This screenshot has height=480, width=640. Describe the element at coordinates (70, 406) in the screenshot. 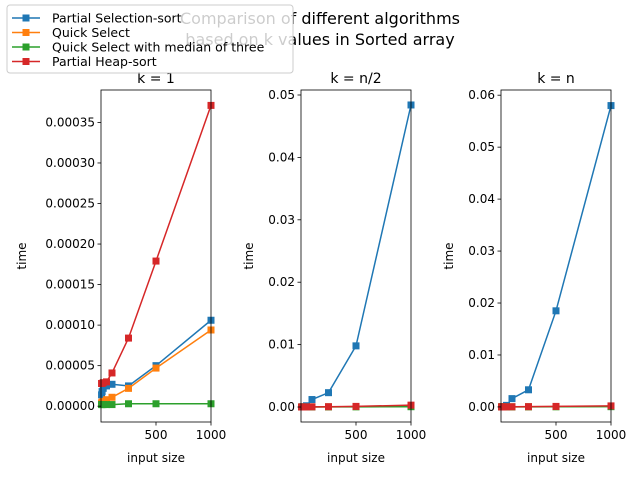

I see `y-tick-label: 0.00000` at that location.